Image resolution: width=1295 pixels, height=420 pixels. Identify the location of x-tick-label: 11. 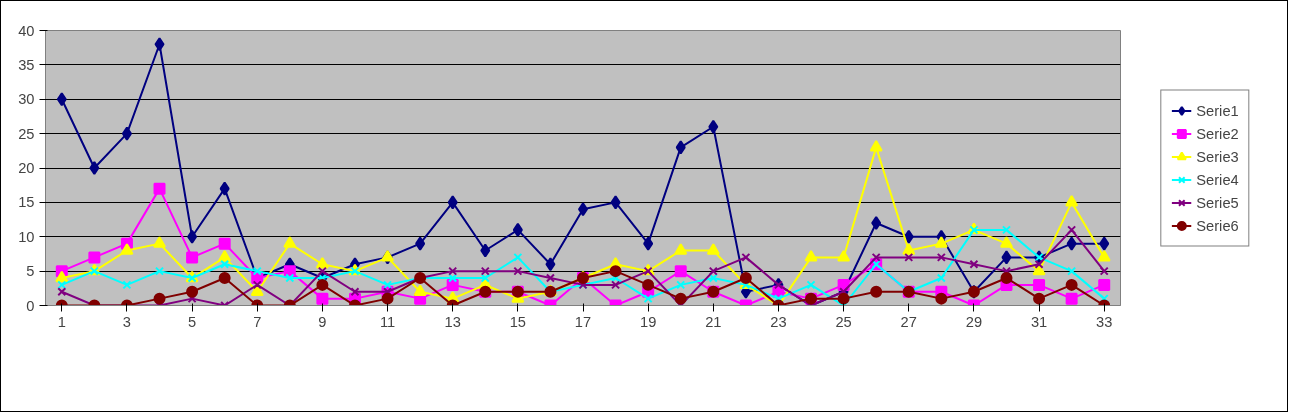
(387, 321).